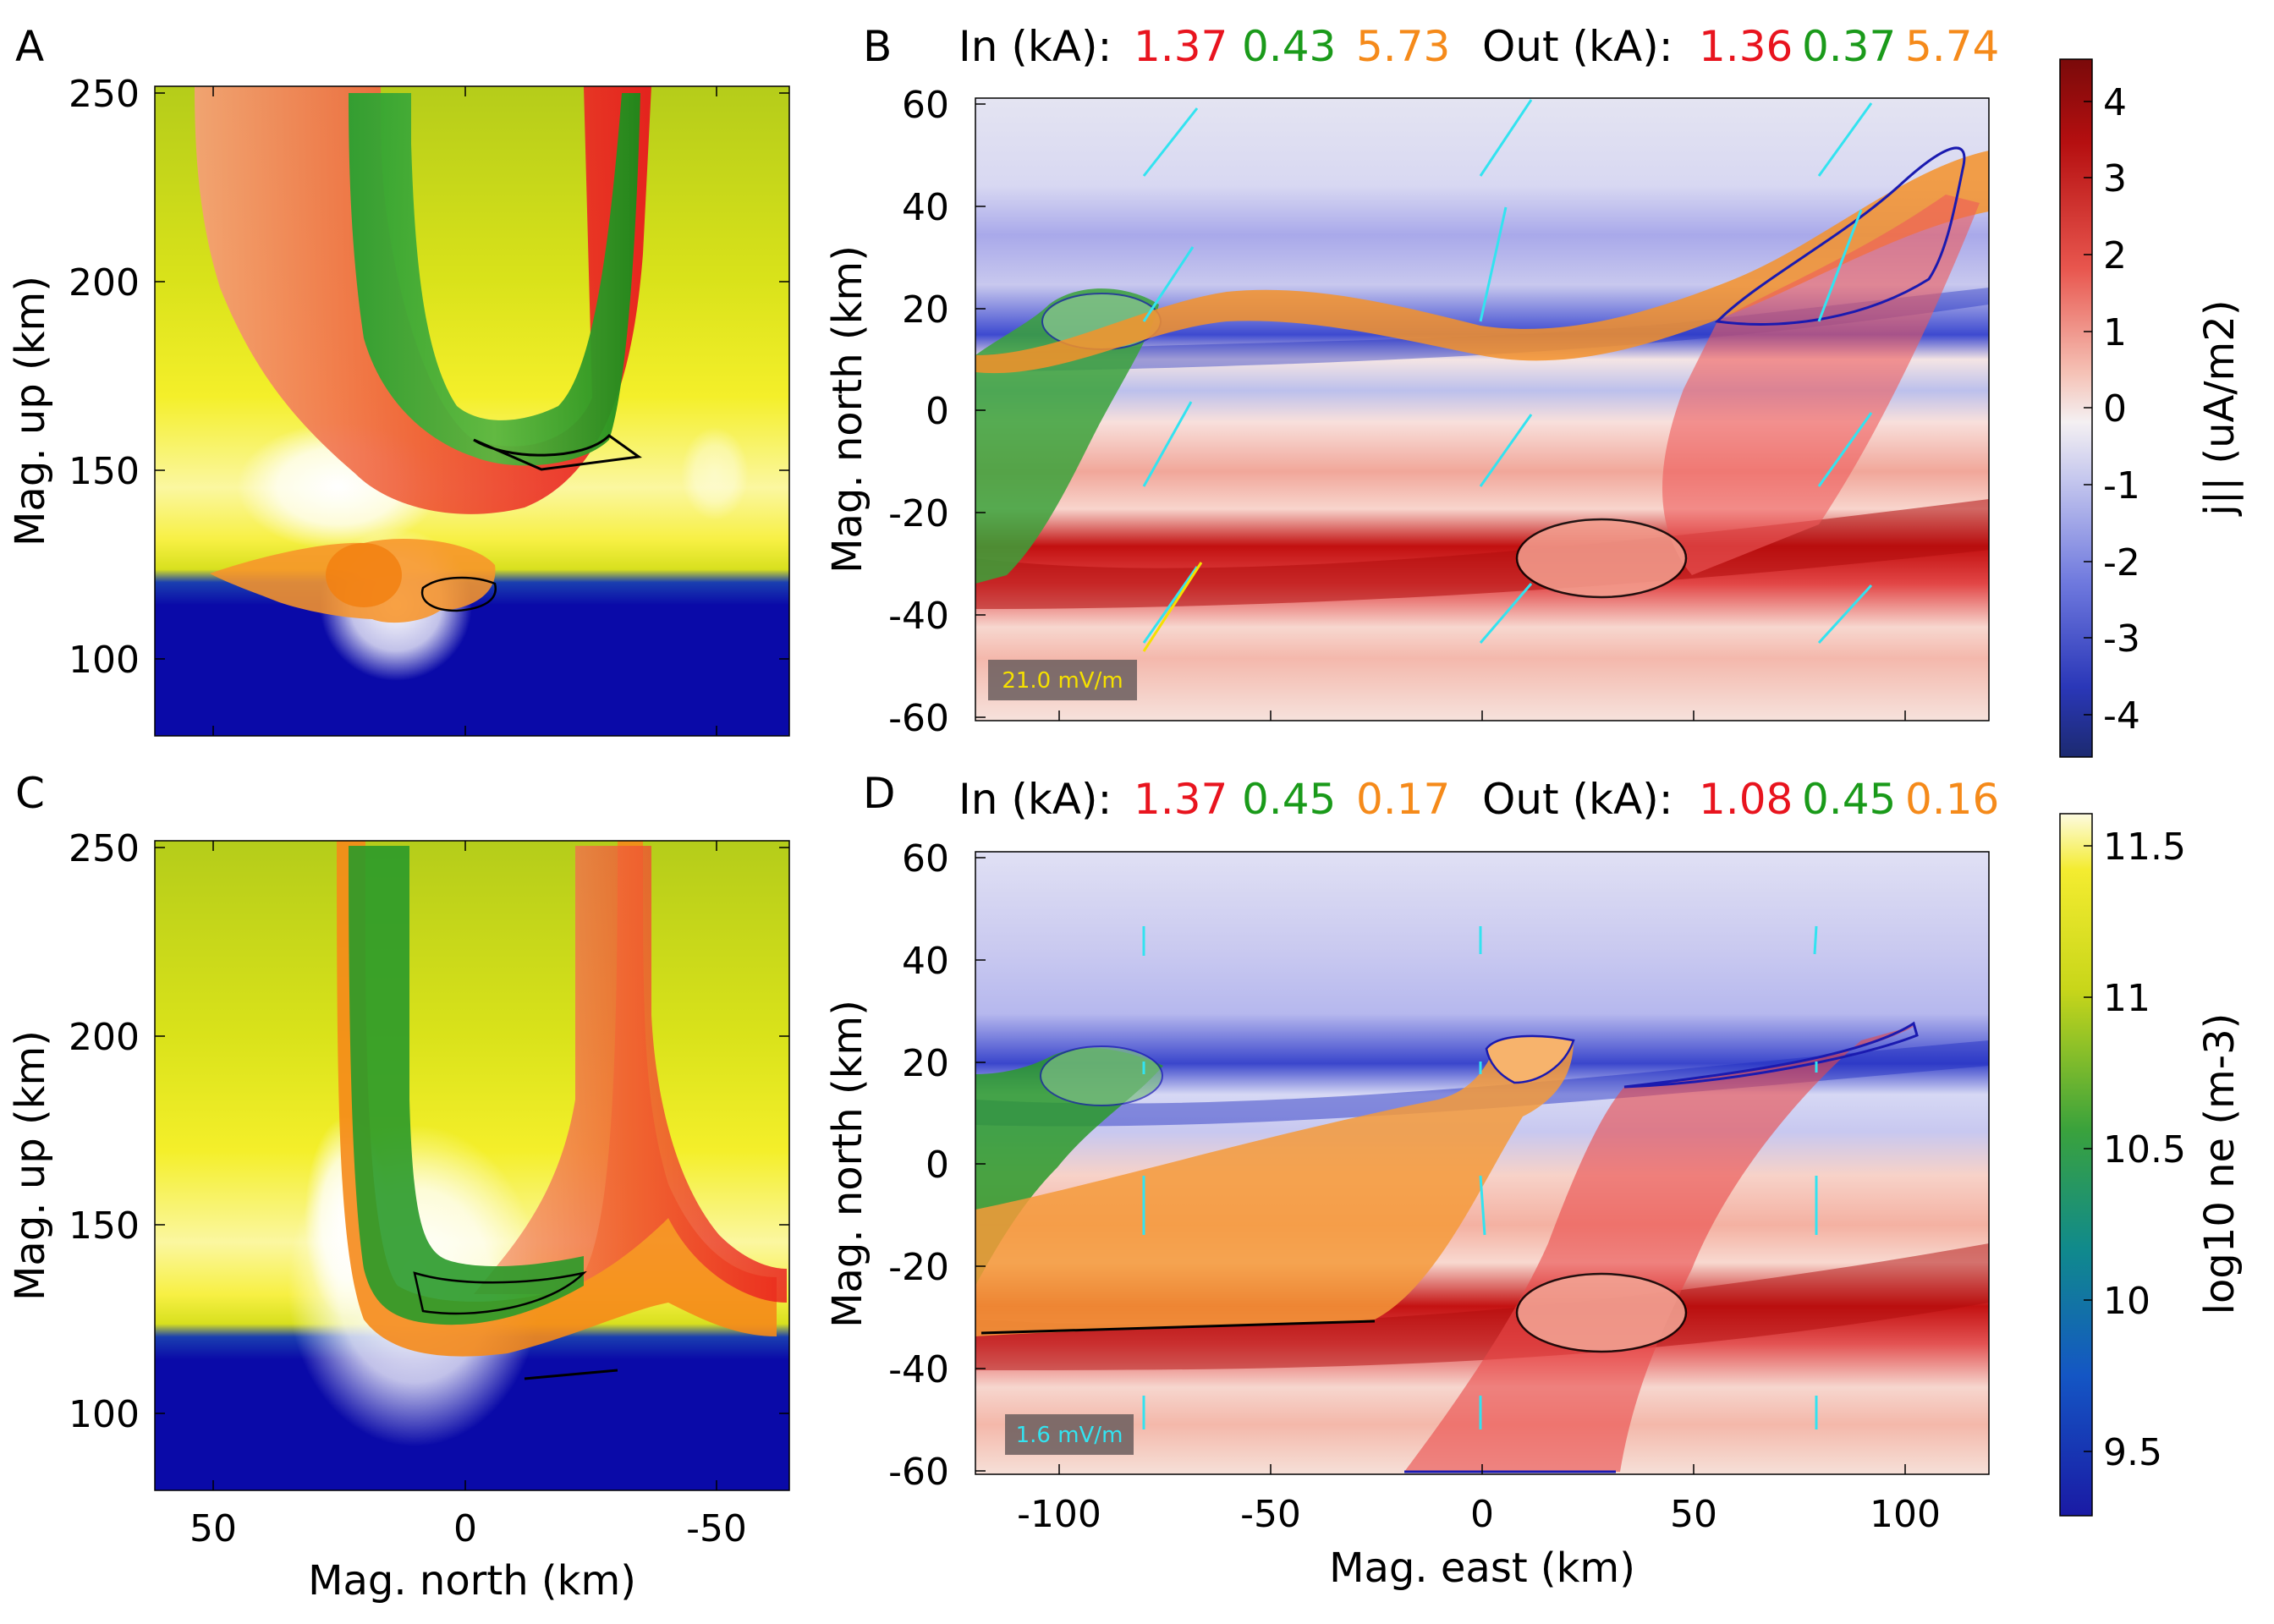 This screenshot has height=1624, width=2274. What do you see at coordinates (1482, 1515) in the screenshot?
I see `d-xtick: 0` at bounding box center [1482, 1515].